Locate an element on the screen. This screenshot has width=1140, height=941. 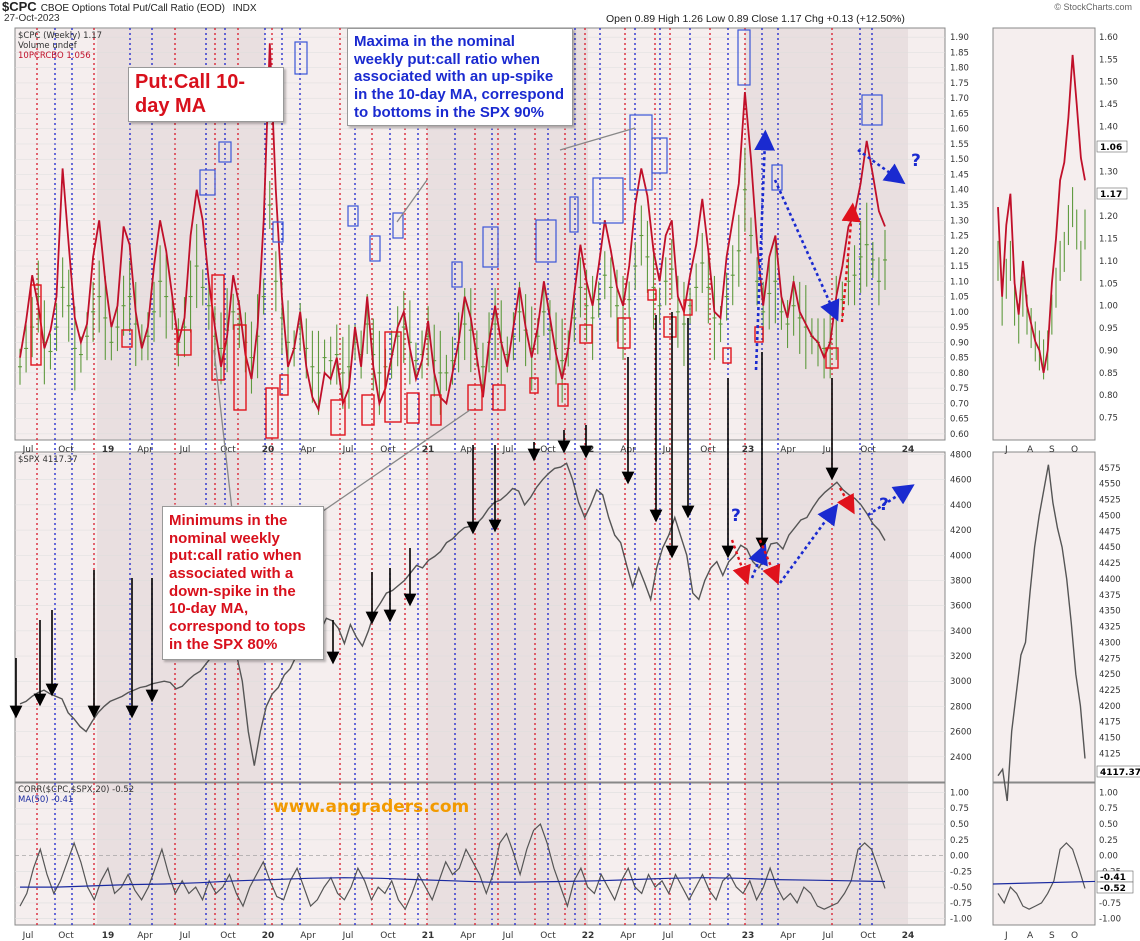
y-tick-label: 1.10 is located at coordinates (959, 282).